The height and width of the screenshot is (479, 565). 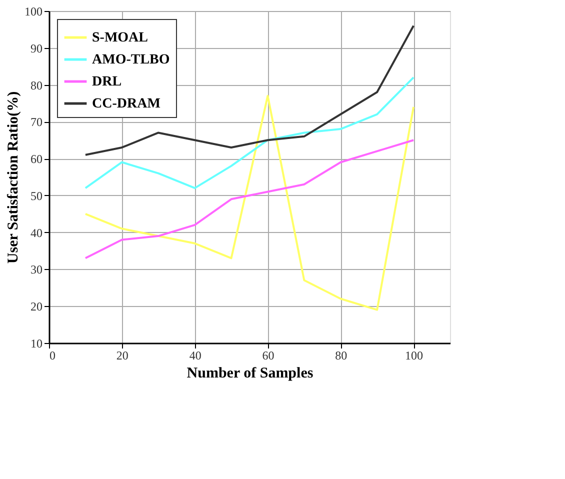 What do you see at coordinates (120, 38) in the screenshot?
I see `legend-label: S-MOAL` at bounding box center [120, 38].